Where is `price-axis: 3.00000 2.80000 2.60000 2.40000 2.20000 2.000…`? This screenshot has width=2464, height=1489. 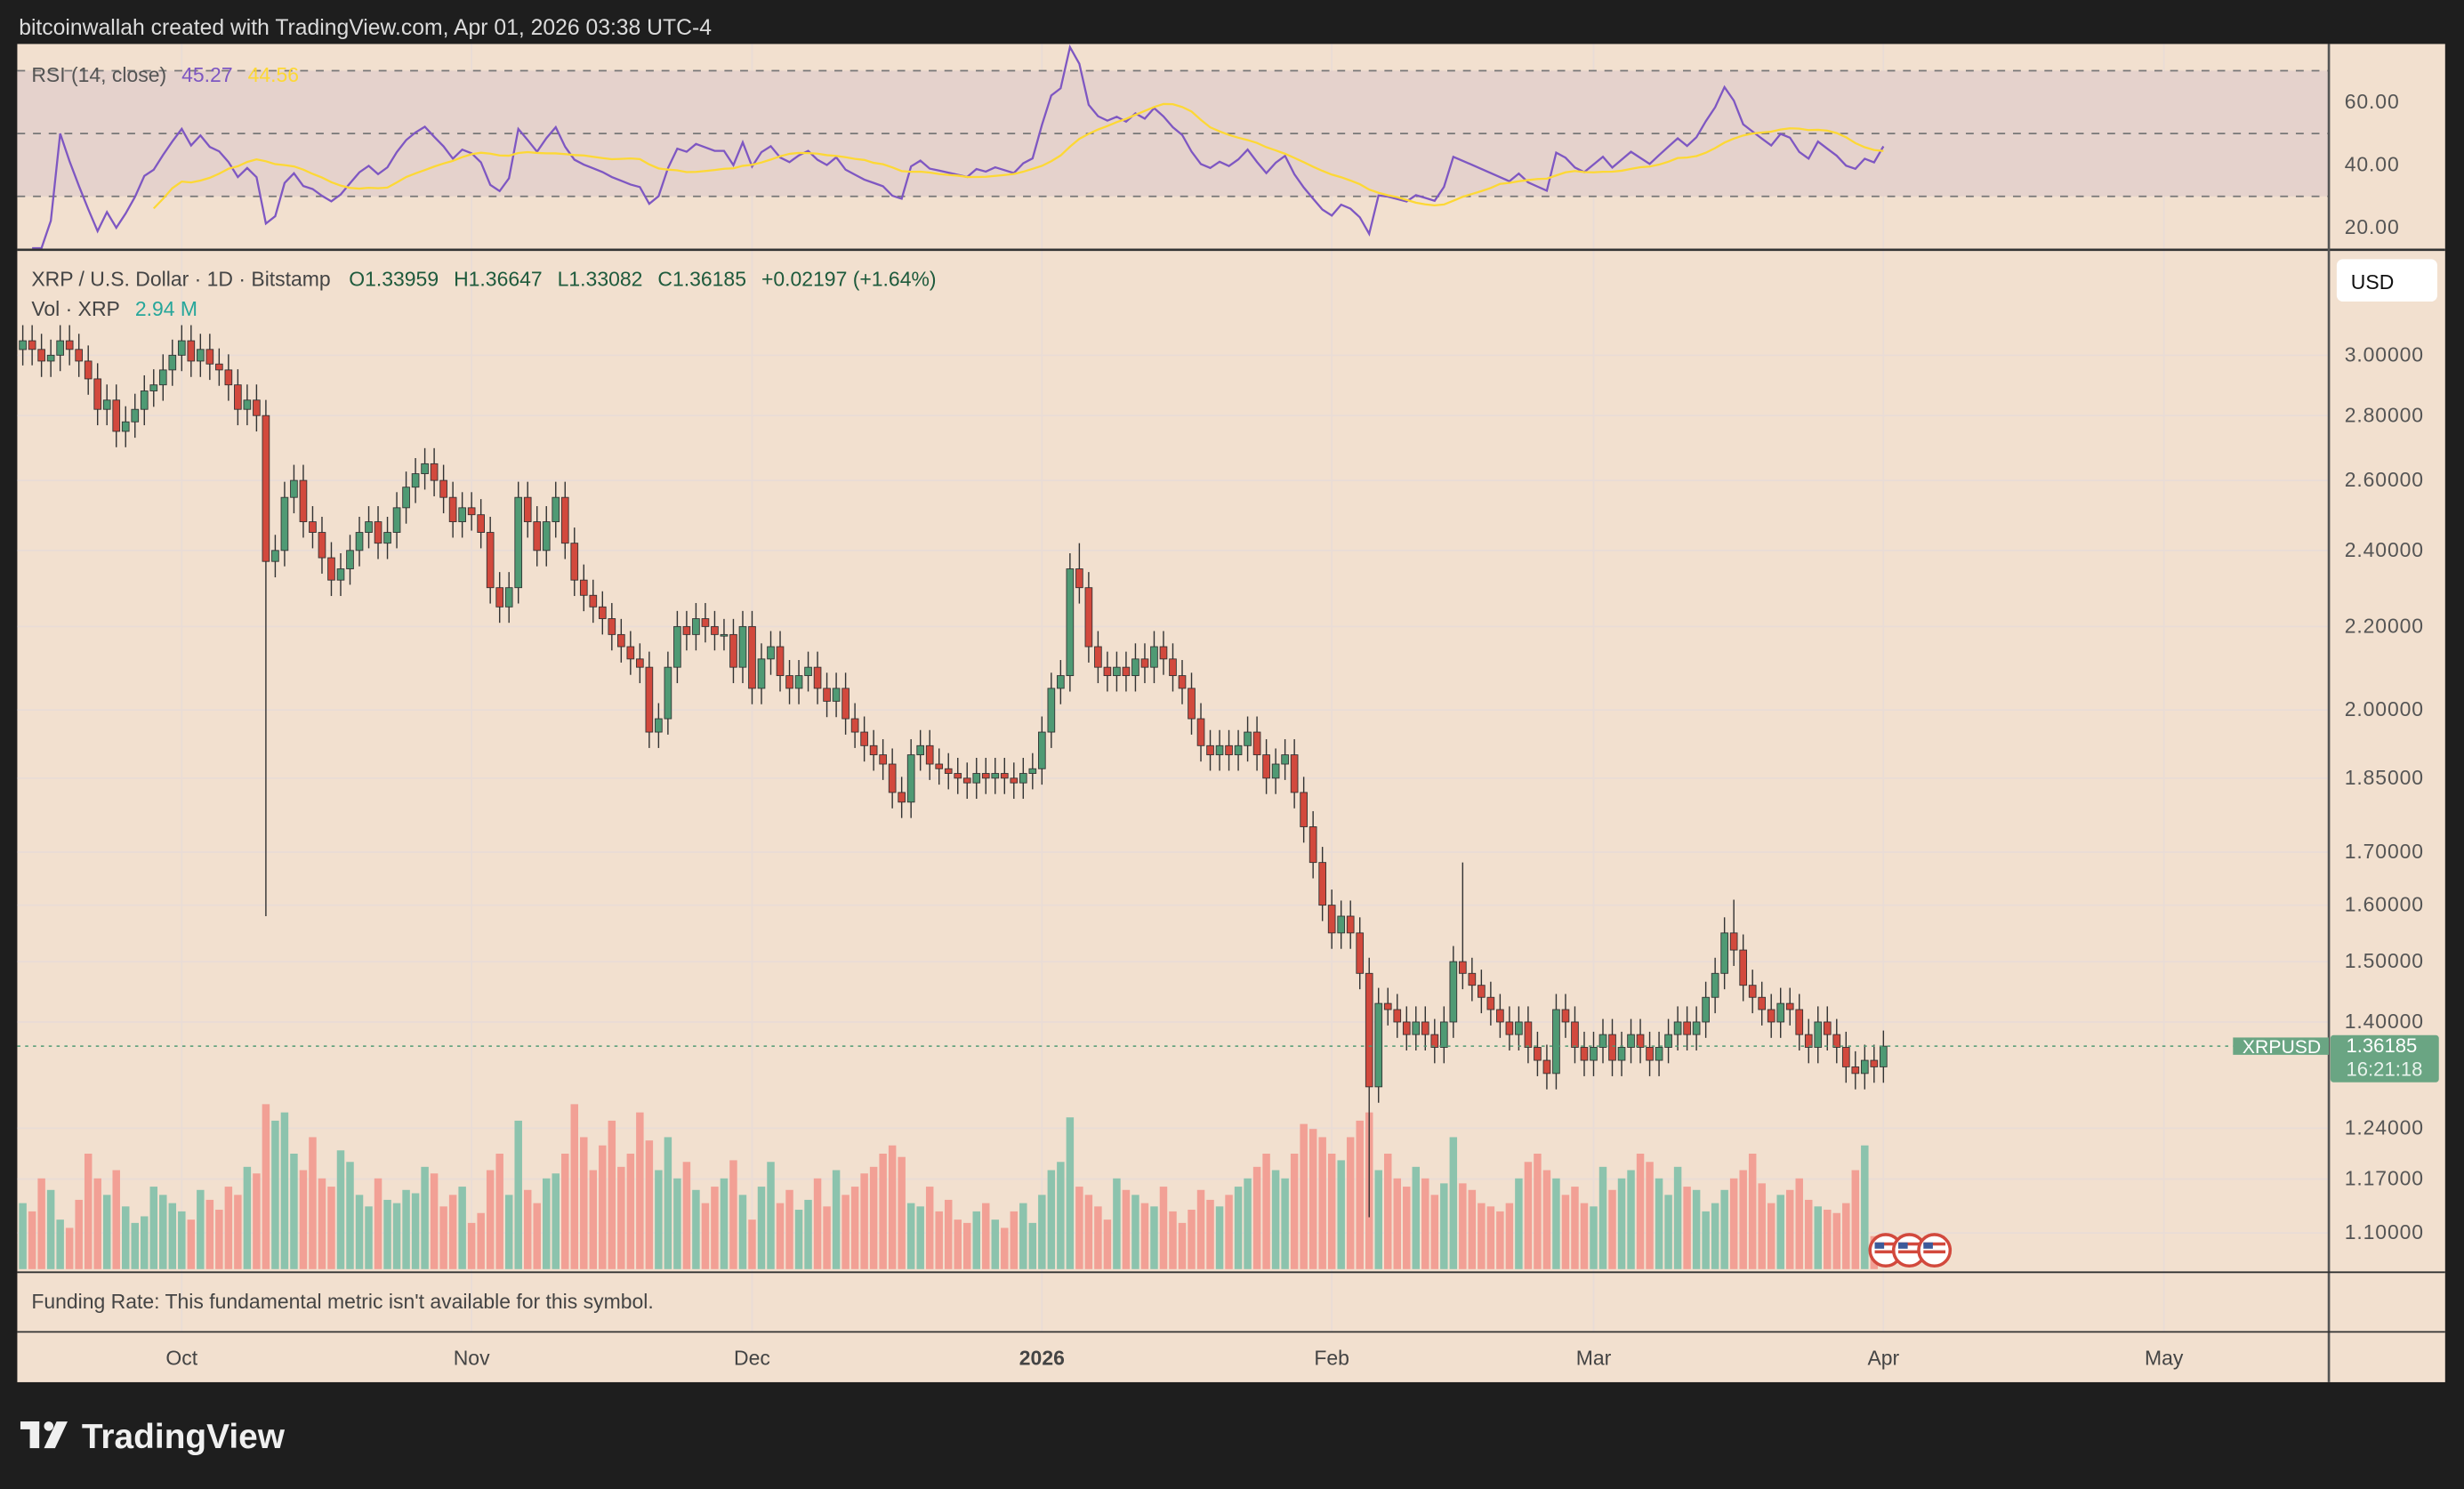
price-axis: 3.00000 2.80000 2.60000 2.40000 2.20000 2.000… is located at coordinates (2385, 793).